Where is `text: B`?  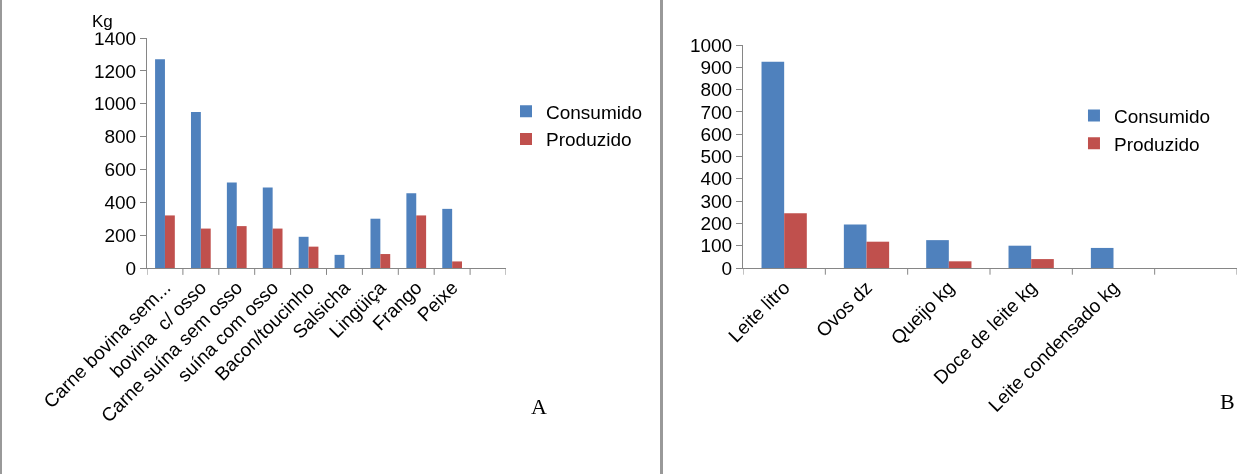
text: B is located at coordinates (1227, 401).